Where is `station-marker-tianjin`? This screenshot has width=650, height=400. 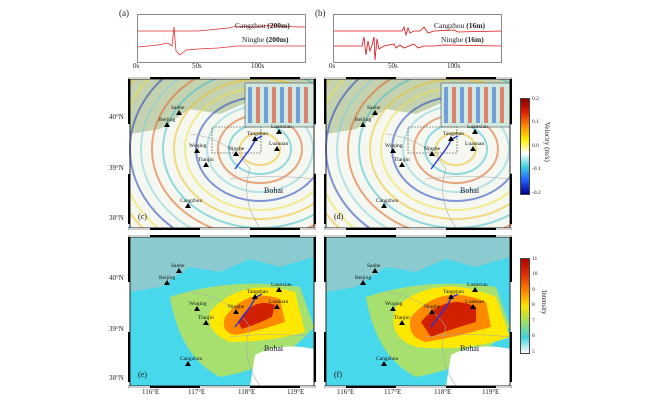
station-marker-tianjin is located at coordinates (206, 164).